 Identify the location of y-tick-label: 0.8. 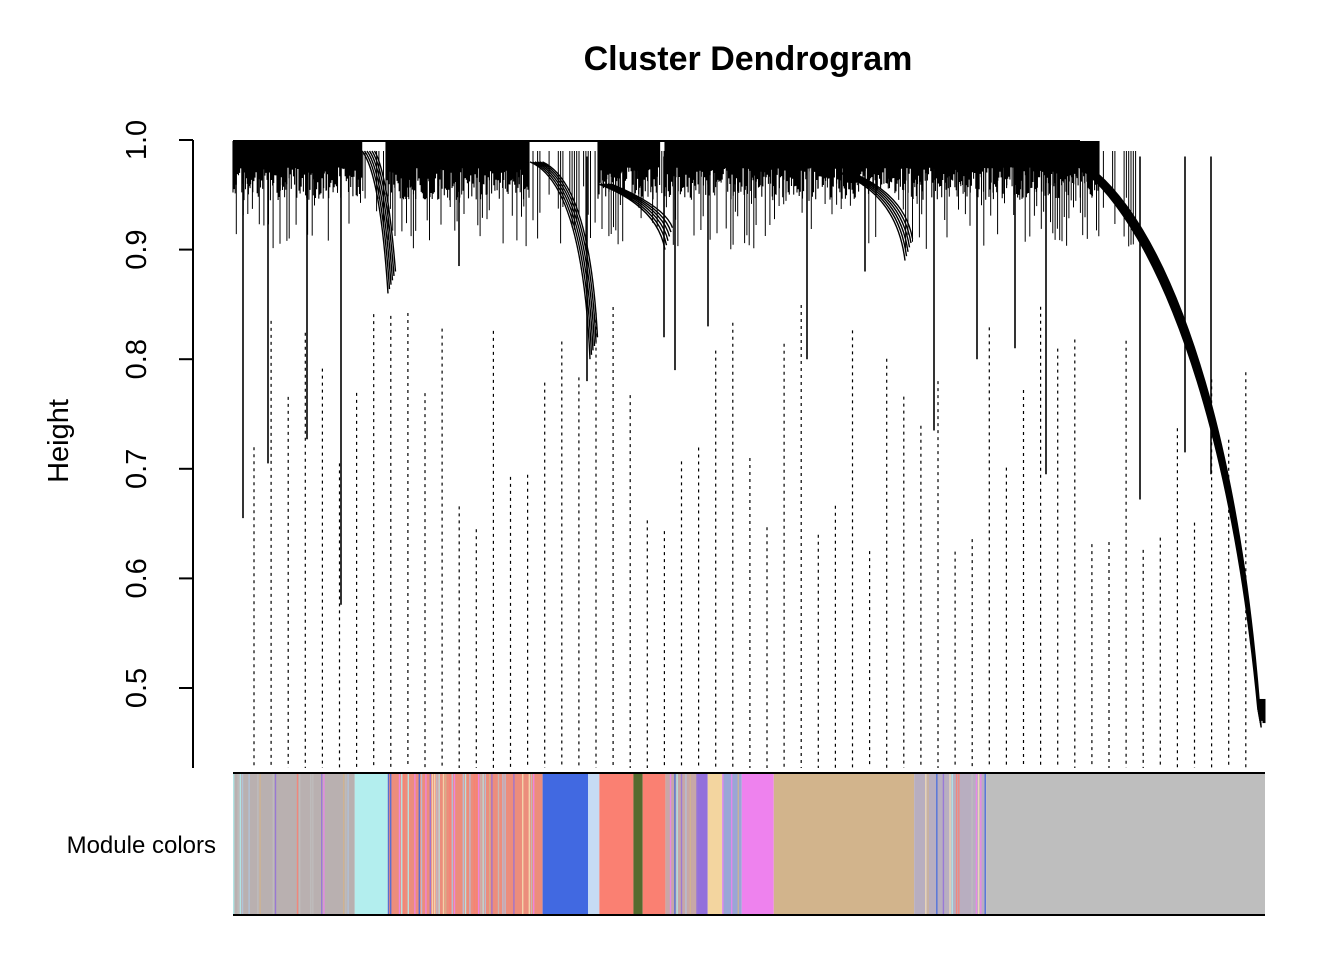
(137, 359).